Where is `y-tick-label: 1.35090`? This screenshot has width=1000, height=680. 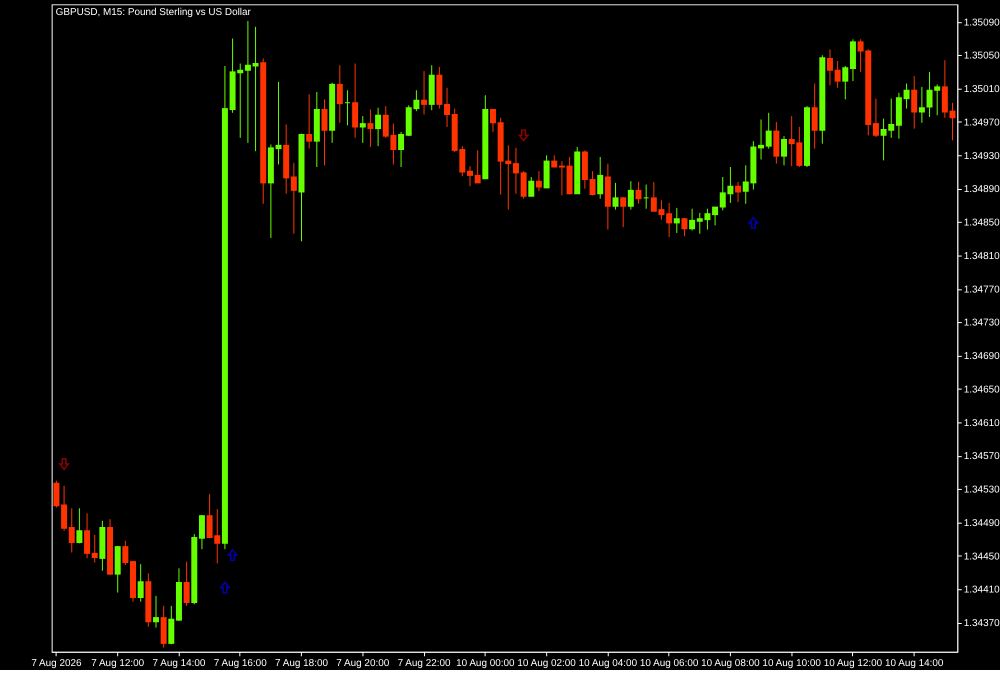
y-tick-label: 1.35090 is located at coordinates (982, 22).